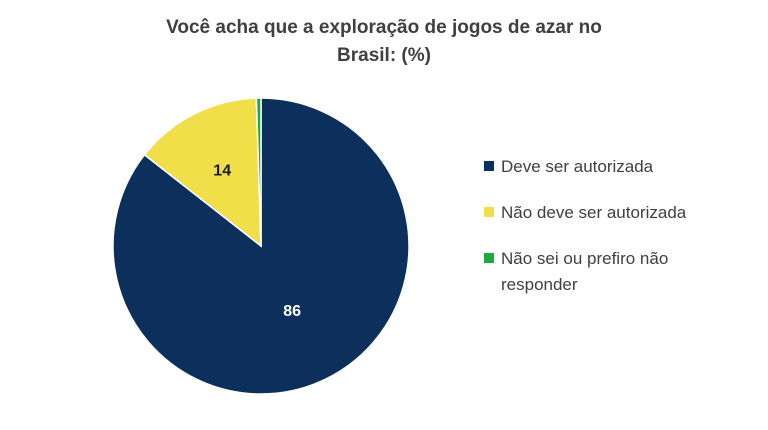 Image resolution: width=768 pixels, height=430 pixels. I want to click on legend-label-nao-sei: Não sei ou prefiro não responder, so click(585, 271).